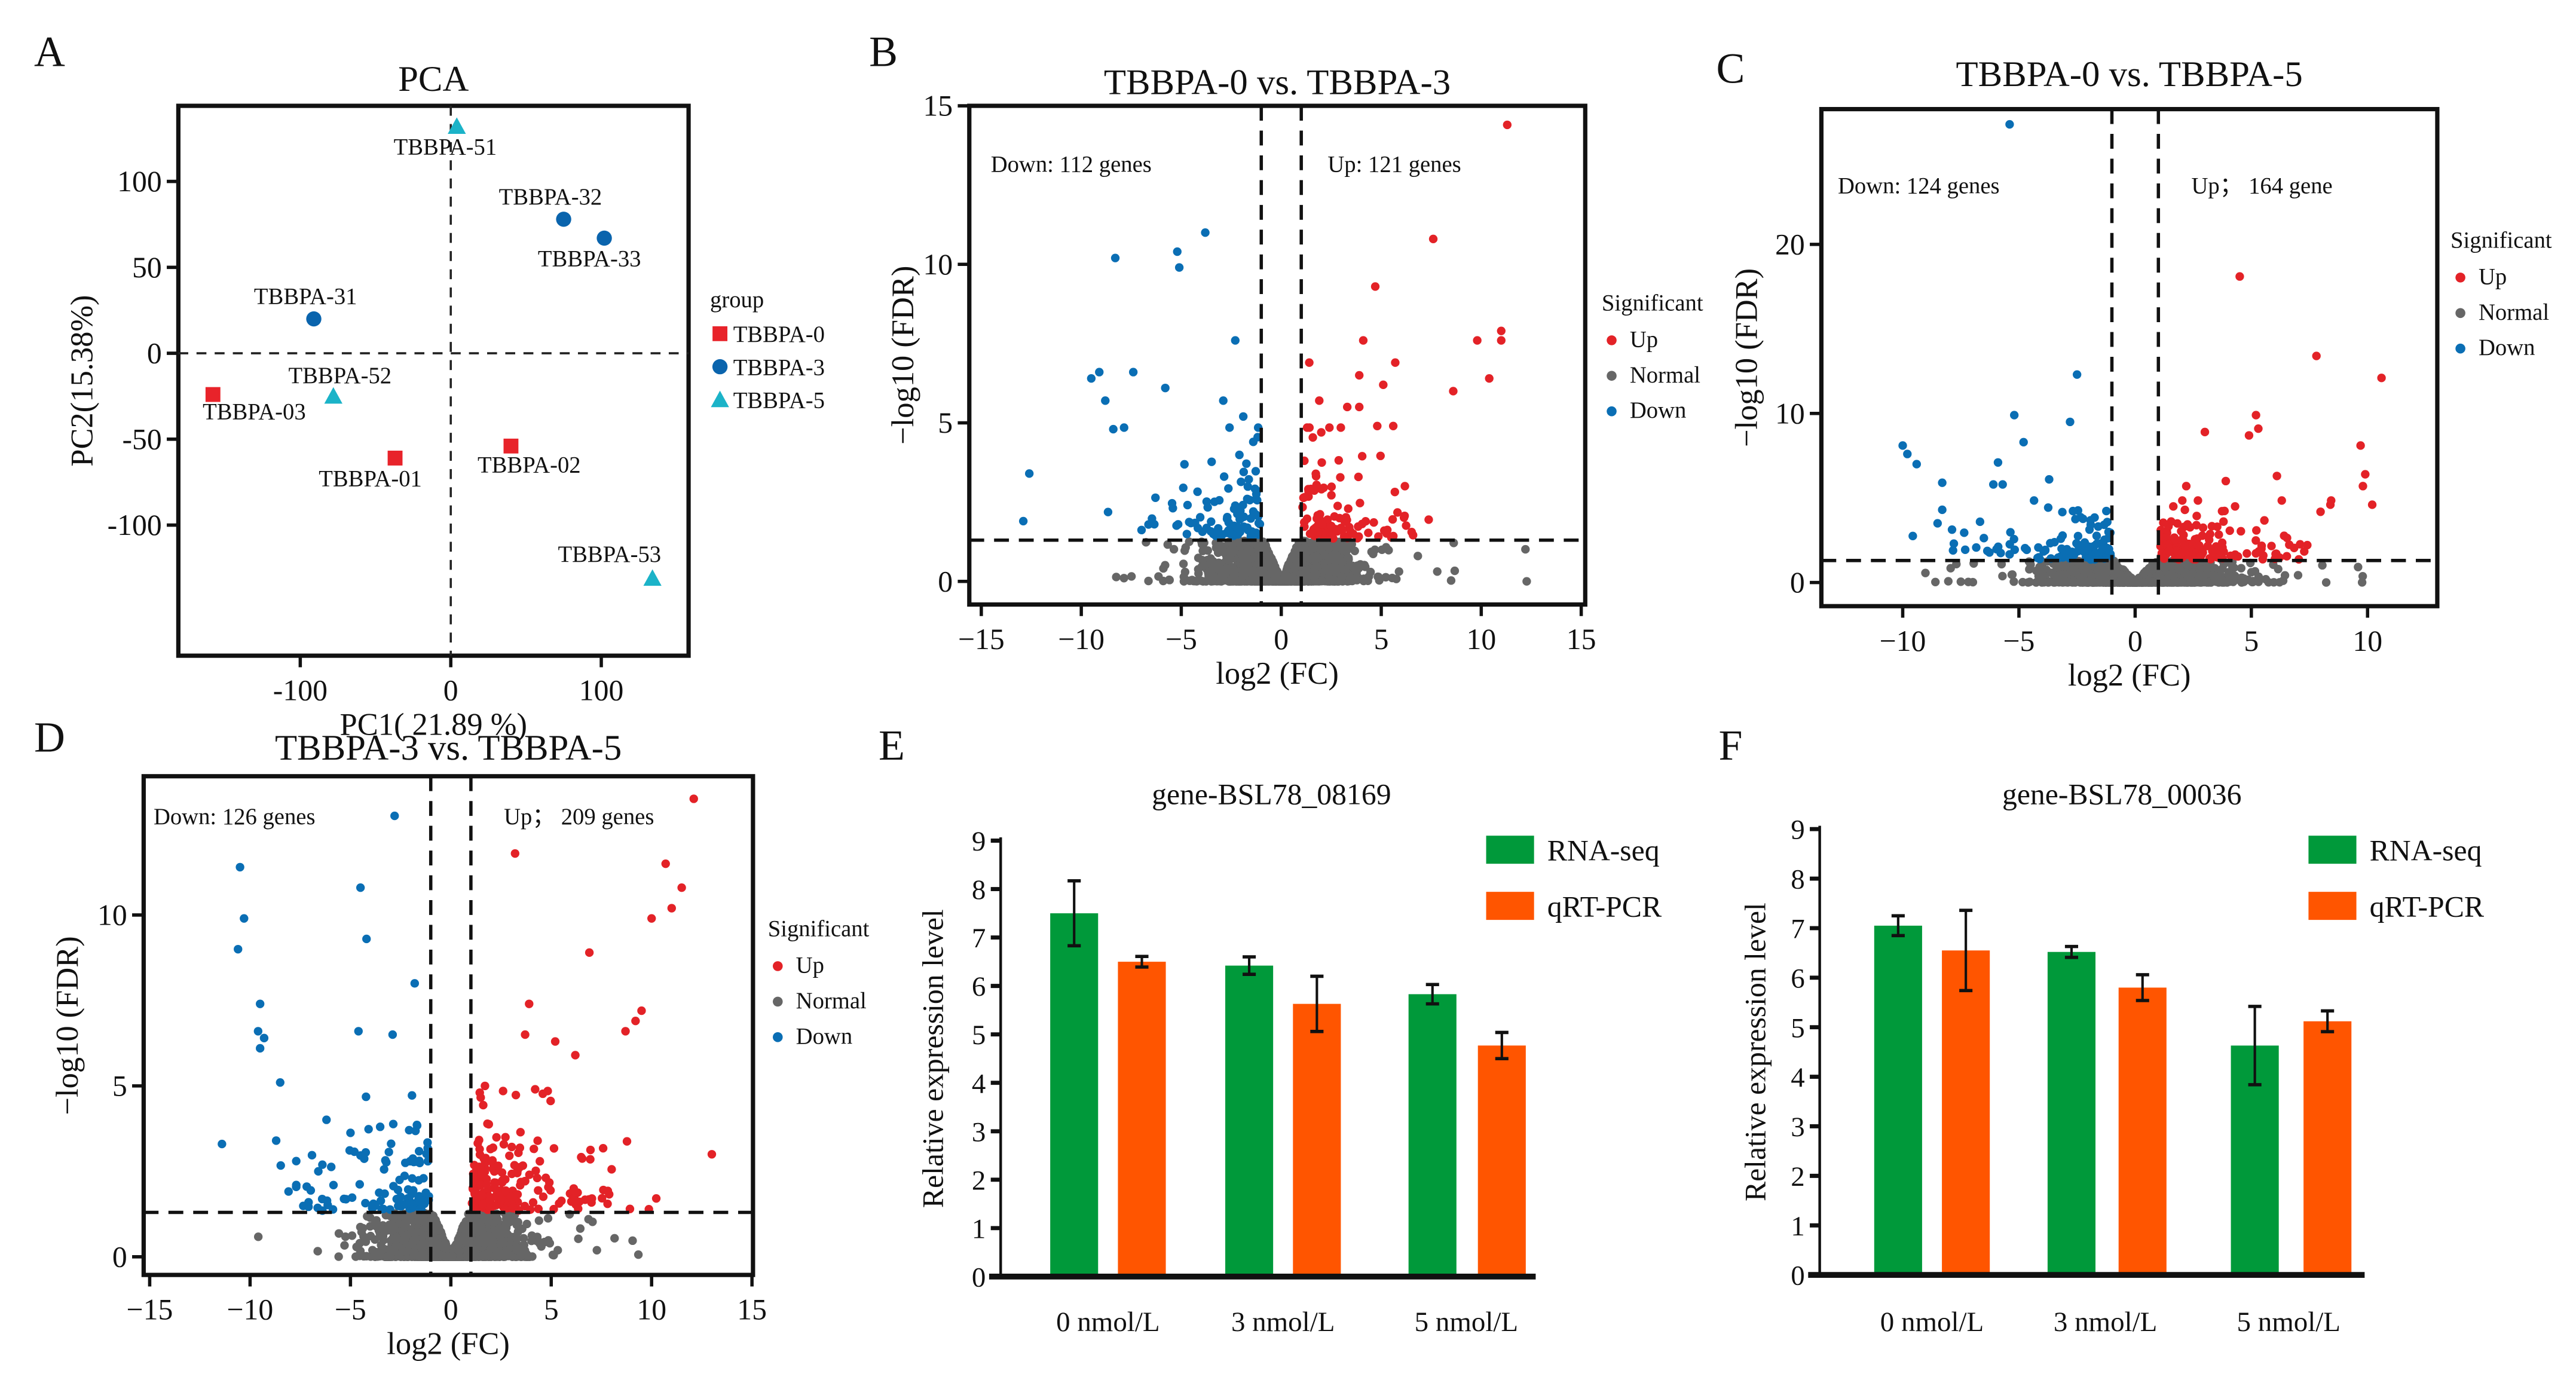 Image resolution: width=2576 pixels, height=1389 pixels. What do you see at coordinates (2493, 277) in the screenshot?
I see `legend-label: Up` at bounding box center [2493, 277].